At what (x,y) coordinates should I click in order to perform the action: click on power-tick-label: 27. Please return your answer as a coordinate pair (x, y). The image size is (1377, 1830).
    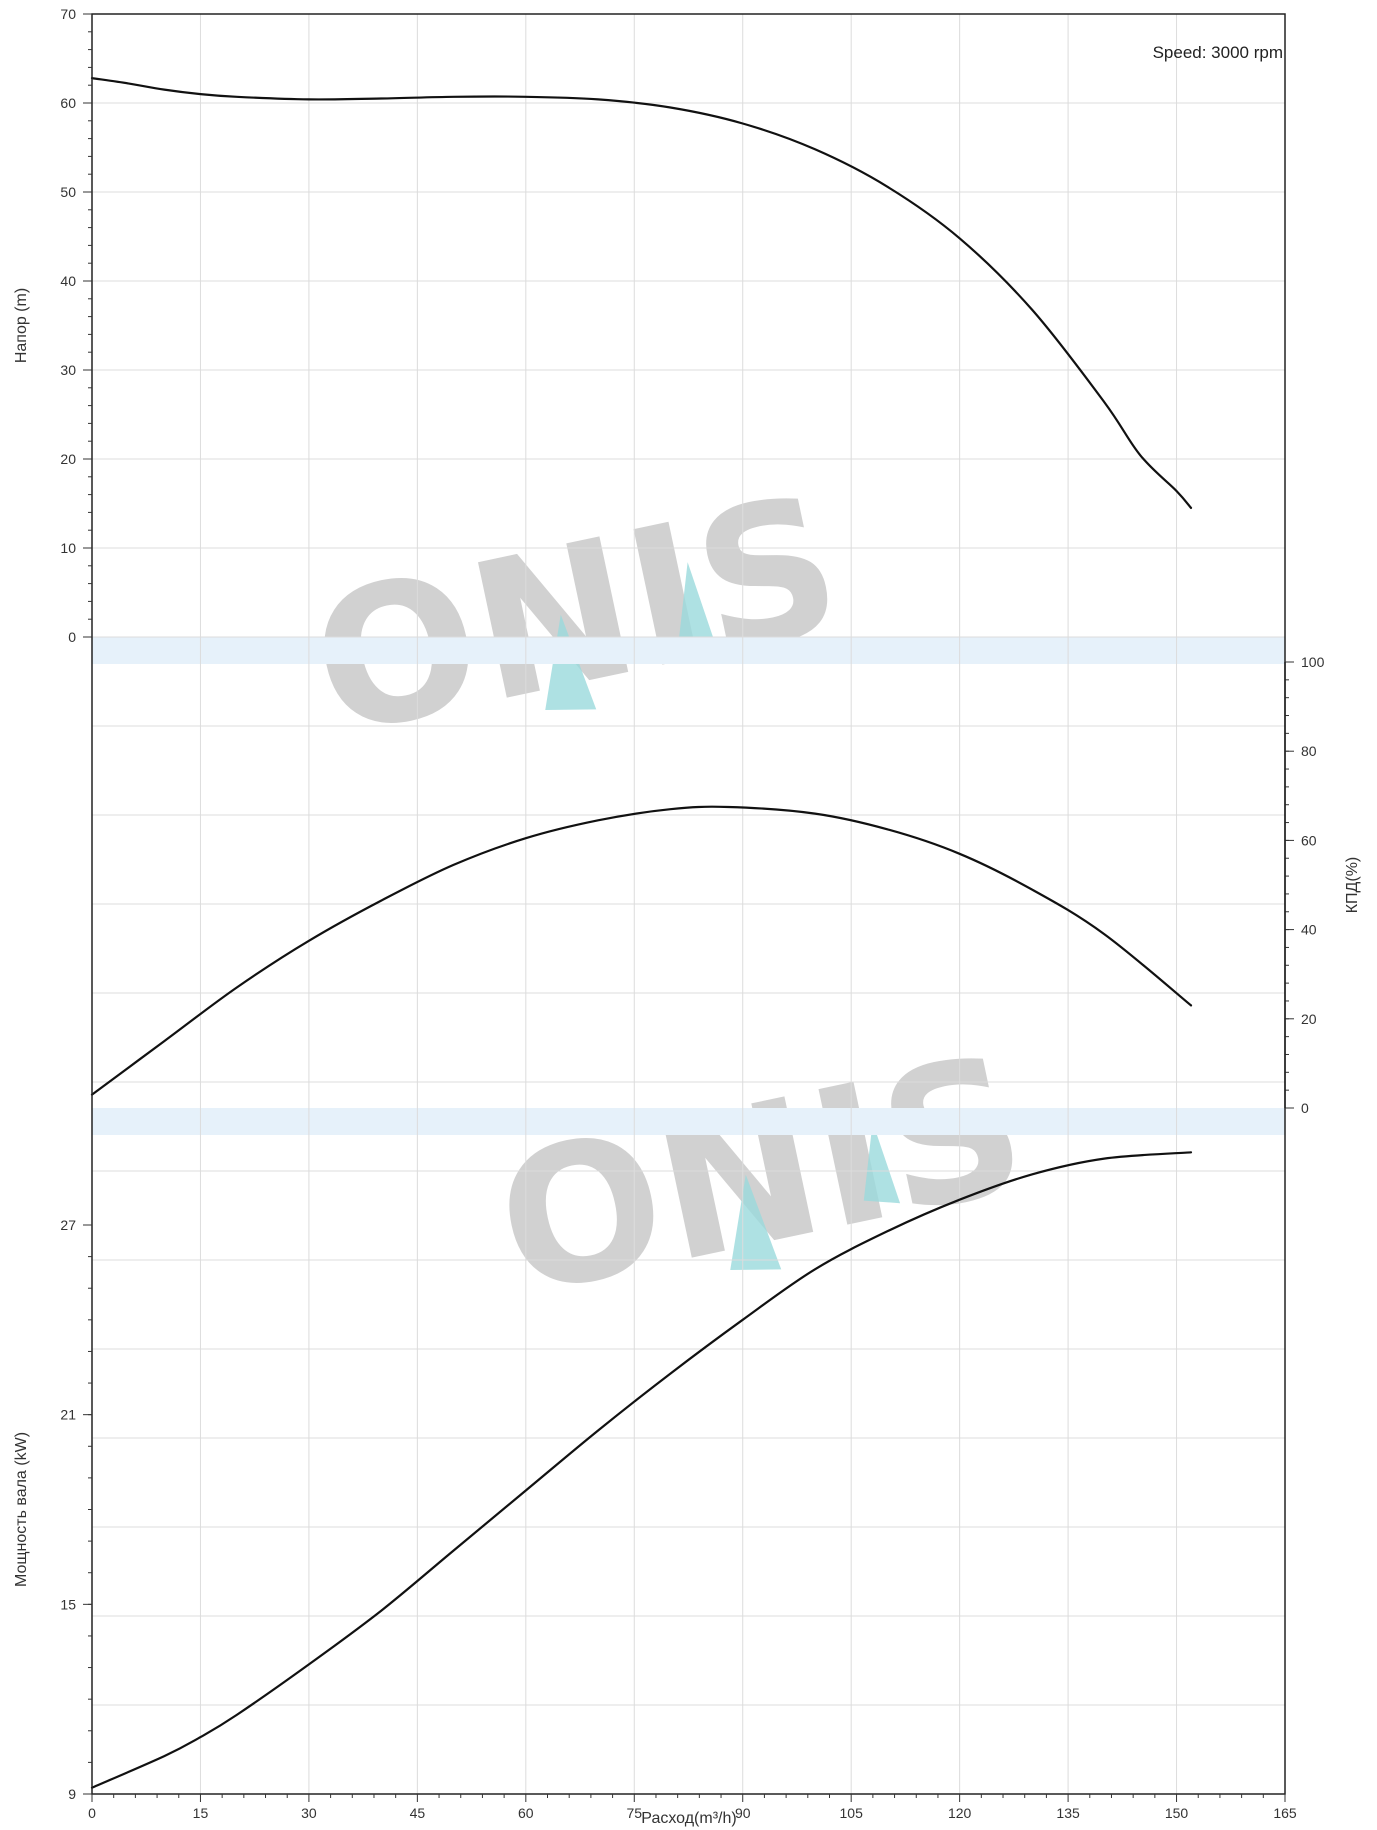
    Looking at the image, I should click on (68, 1225).